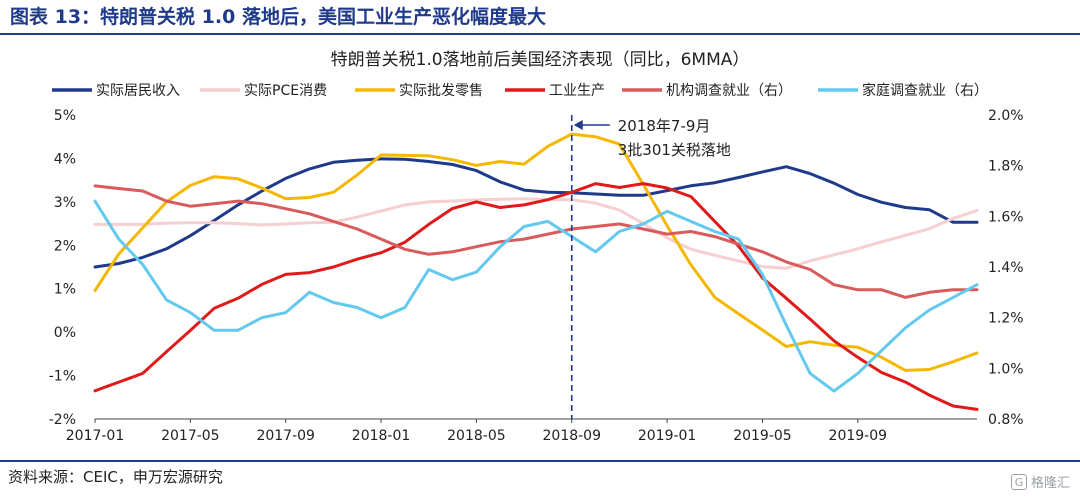 Image resolution: width=1080 pixels, height=499 pixels. I want to click on legend-label: 实际批发零售, so click(441, 91).